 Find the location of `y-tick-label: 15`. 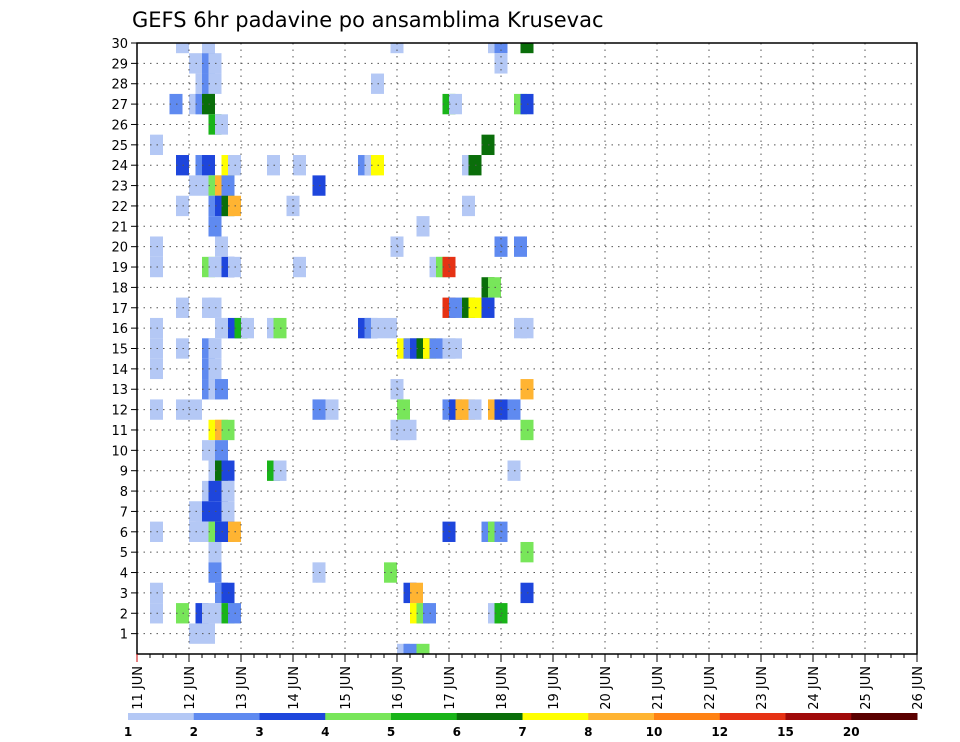

y-tick-label: 15 is located at coordinates (119, 350).